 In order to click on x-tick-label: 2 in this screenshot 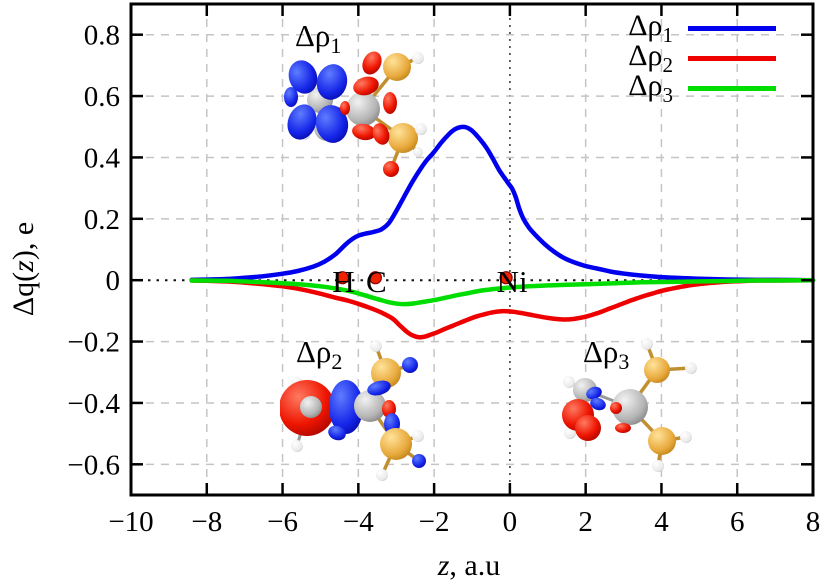, I will do `click(585, 522)`.